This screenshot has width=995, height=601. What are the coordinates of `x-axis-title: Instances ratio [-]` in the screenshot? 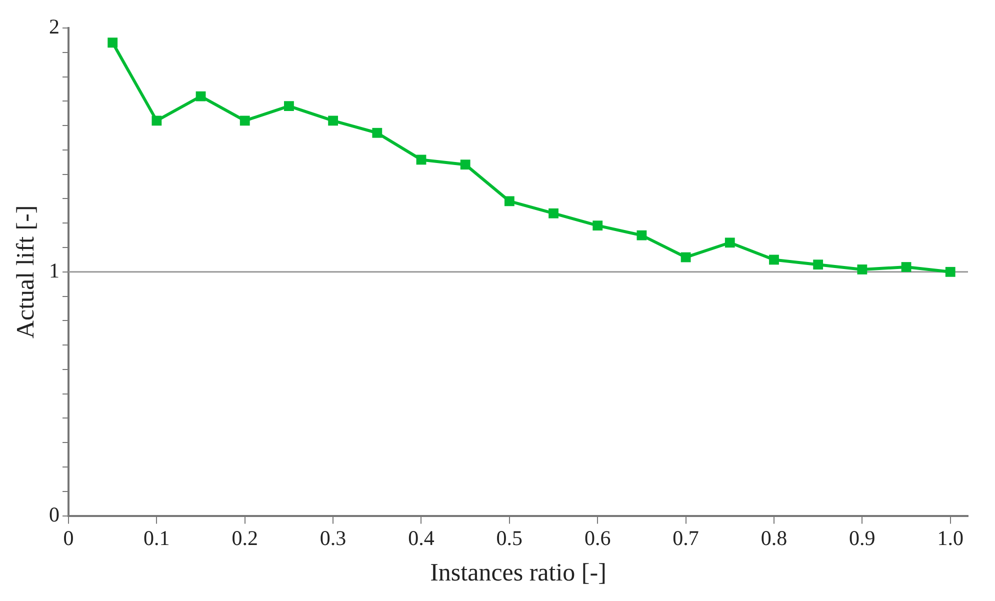 It's located at (518, 573).